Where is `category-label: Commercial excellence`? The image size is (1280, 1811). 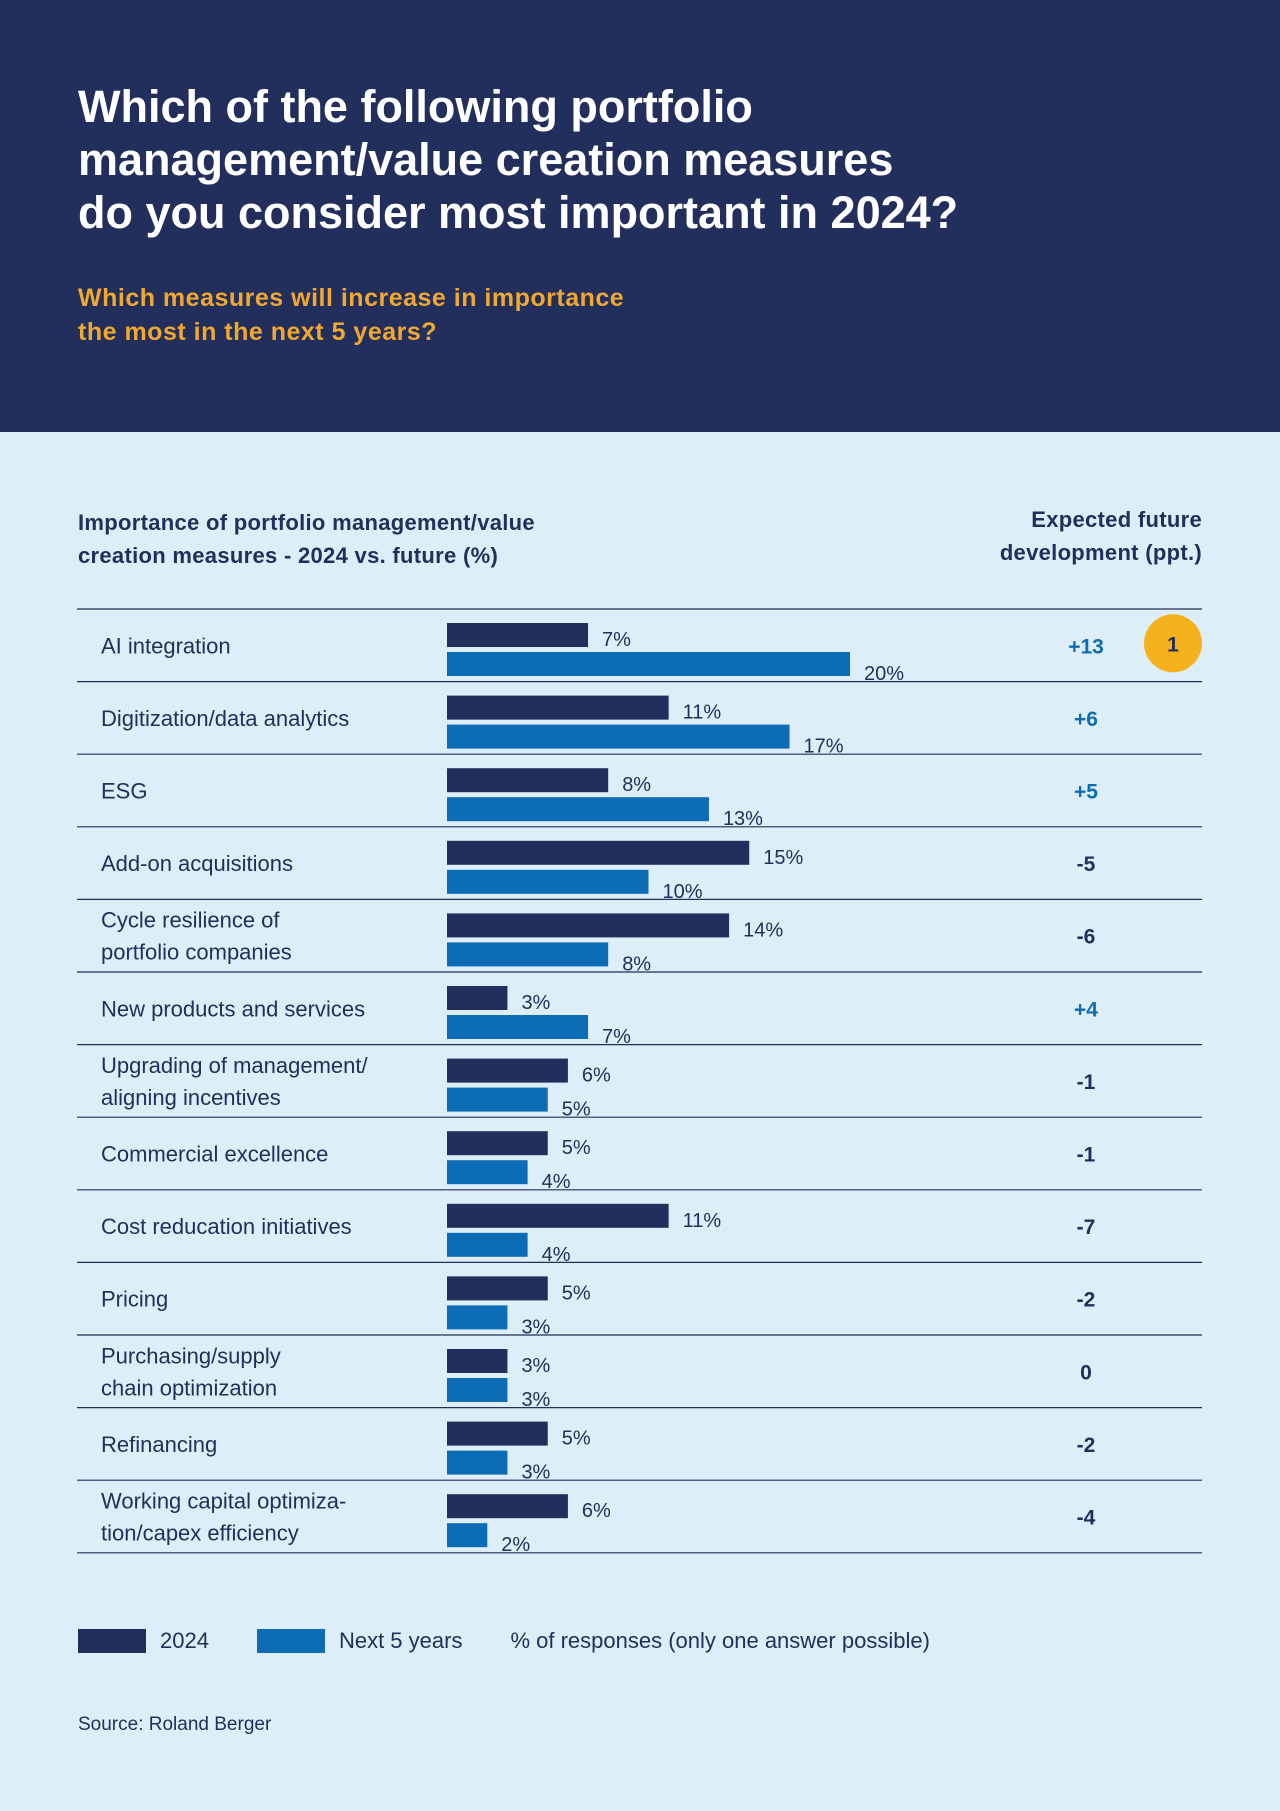
category-label: Commercial excellence is located at coordinates (214, 1154).